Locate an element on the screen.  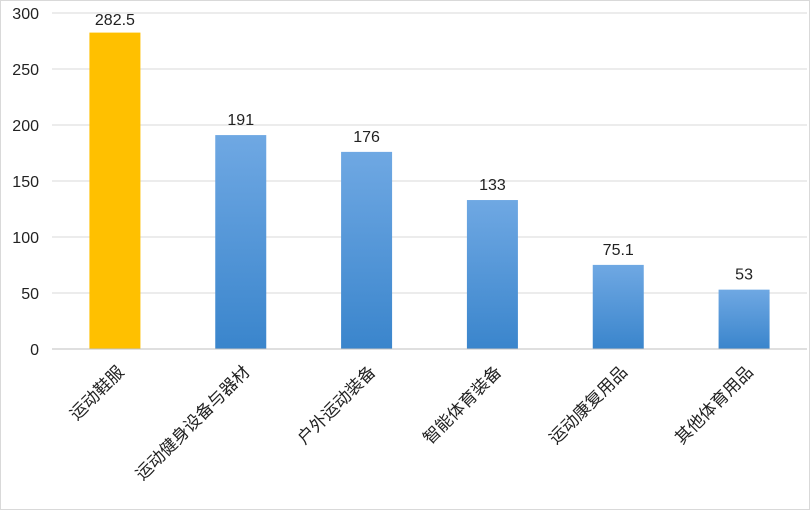
data-label: 75.1 is located at coordinates (618, 250).